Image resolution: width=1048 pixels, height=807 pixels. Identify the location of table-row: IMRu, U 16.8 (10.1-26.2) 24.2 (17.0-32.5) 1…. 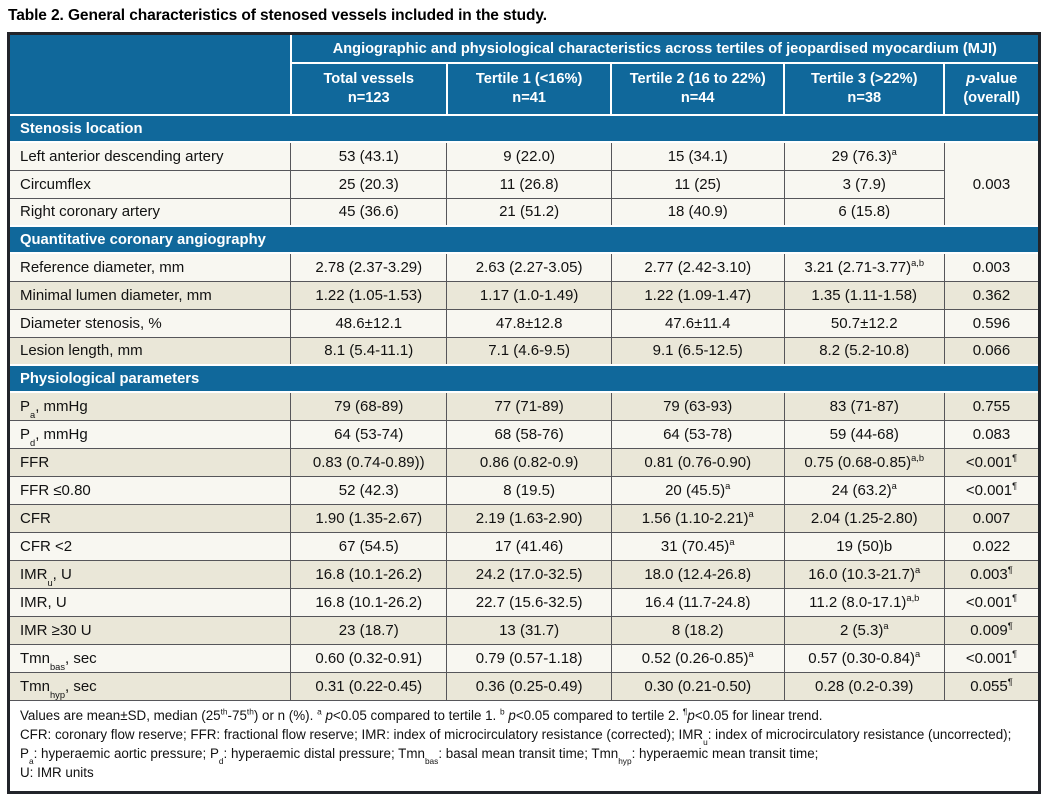
(524, 574).